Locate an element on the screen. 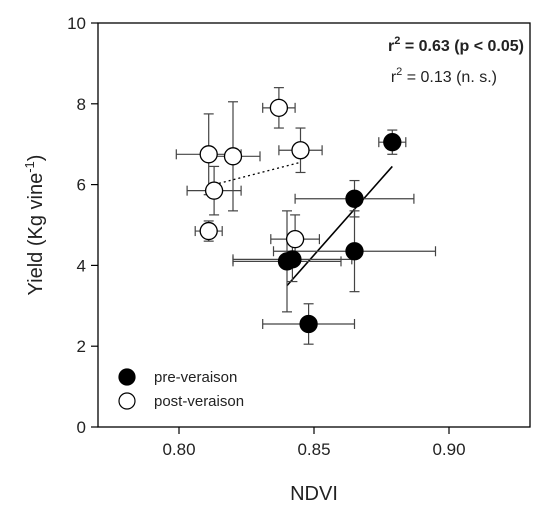 The height and width of the screenshot is (506, 537). y-axis-title-close: ) is located at coordinates (36, 158).